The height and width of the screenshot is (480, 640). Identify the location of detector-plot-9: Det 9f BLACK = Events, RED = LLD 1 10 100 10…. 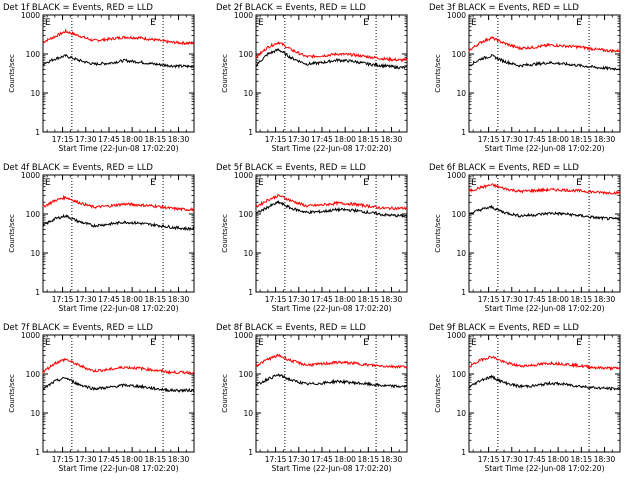
(525, 398).